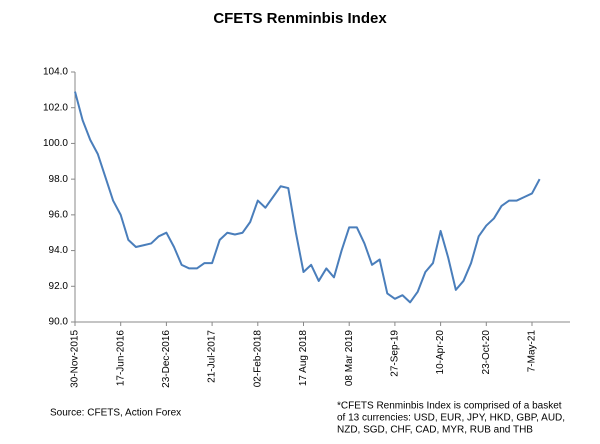 The height and width of the screenshot is (444, 600). I want to click on y-tick-label: 92.0, so click(59, 286).